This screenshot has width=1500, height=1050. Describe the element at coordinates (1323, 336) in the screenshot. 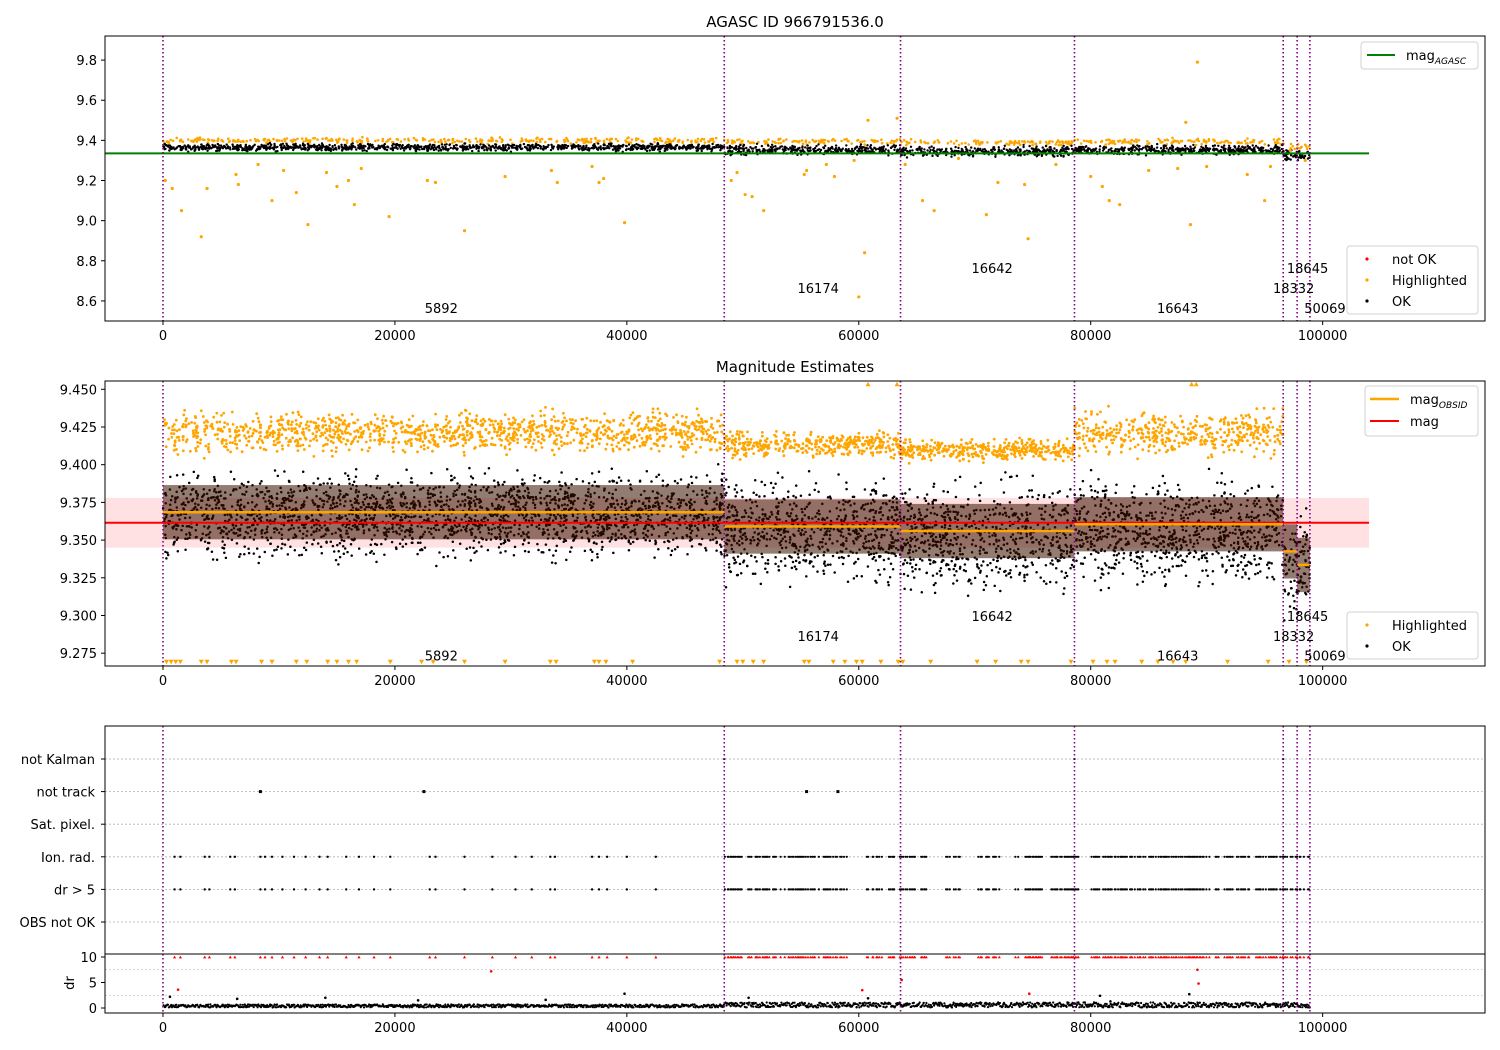

I see `x-tick-label: 100000` at that location.